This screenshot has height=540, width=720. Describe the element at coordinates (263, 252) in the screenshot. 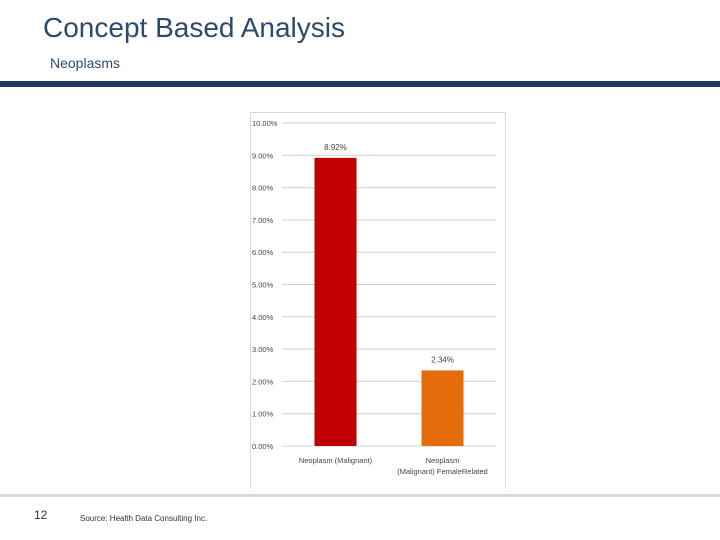

I see `y-tick-label-6: 6.00%` at that location.